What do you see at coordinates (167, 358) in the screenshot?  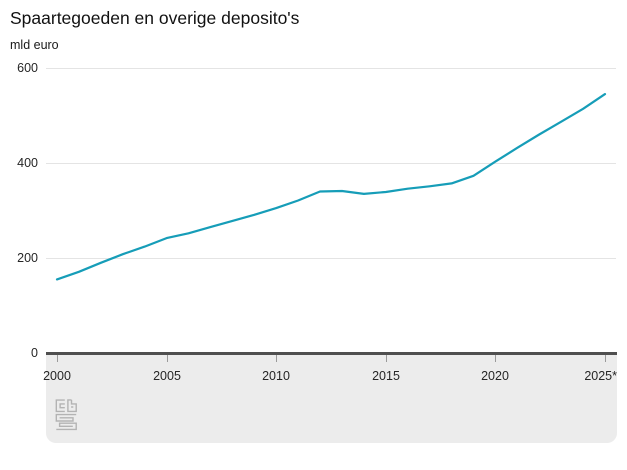 I see `x-axis-tick-2005` at bounding box center [167, 358].